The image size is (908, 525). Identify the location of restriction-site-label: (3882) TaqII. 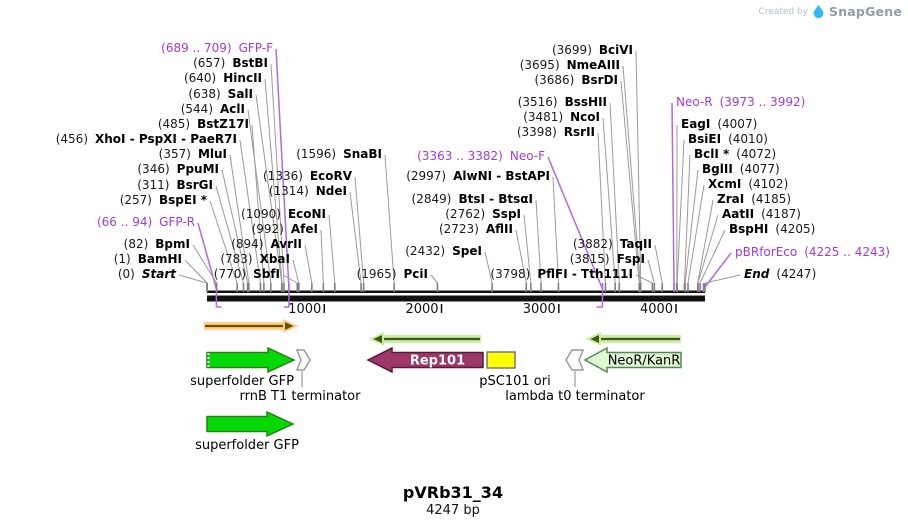
(612, 244).